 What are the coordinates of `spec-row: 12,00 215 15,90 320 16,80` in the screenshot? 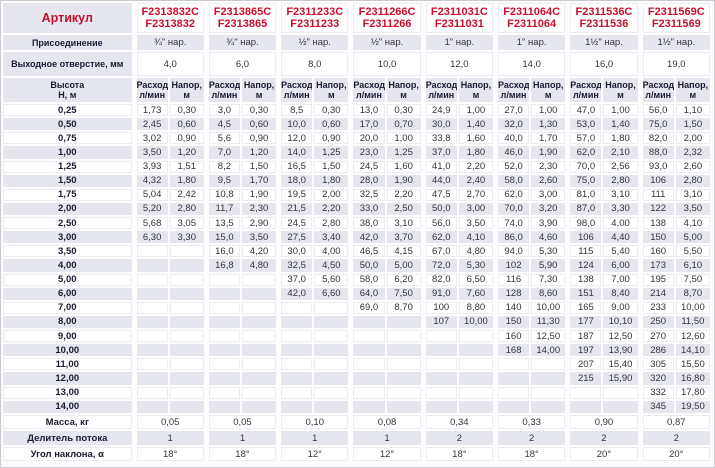 It's located at (356, 378).